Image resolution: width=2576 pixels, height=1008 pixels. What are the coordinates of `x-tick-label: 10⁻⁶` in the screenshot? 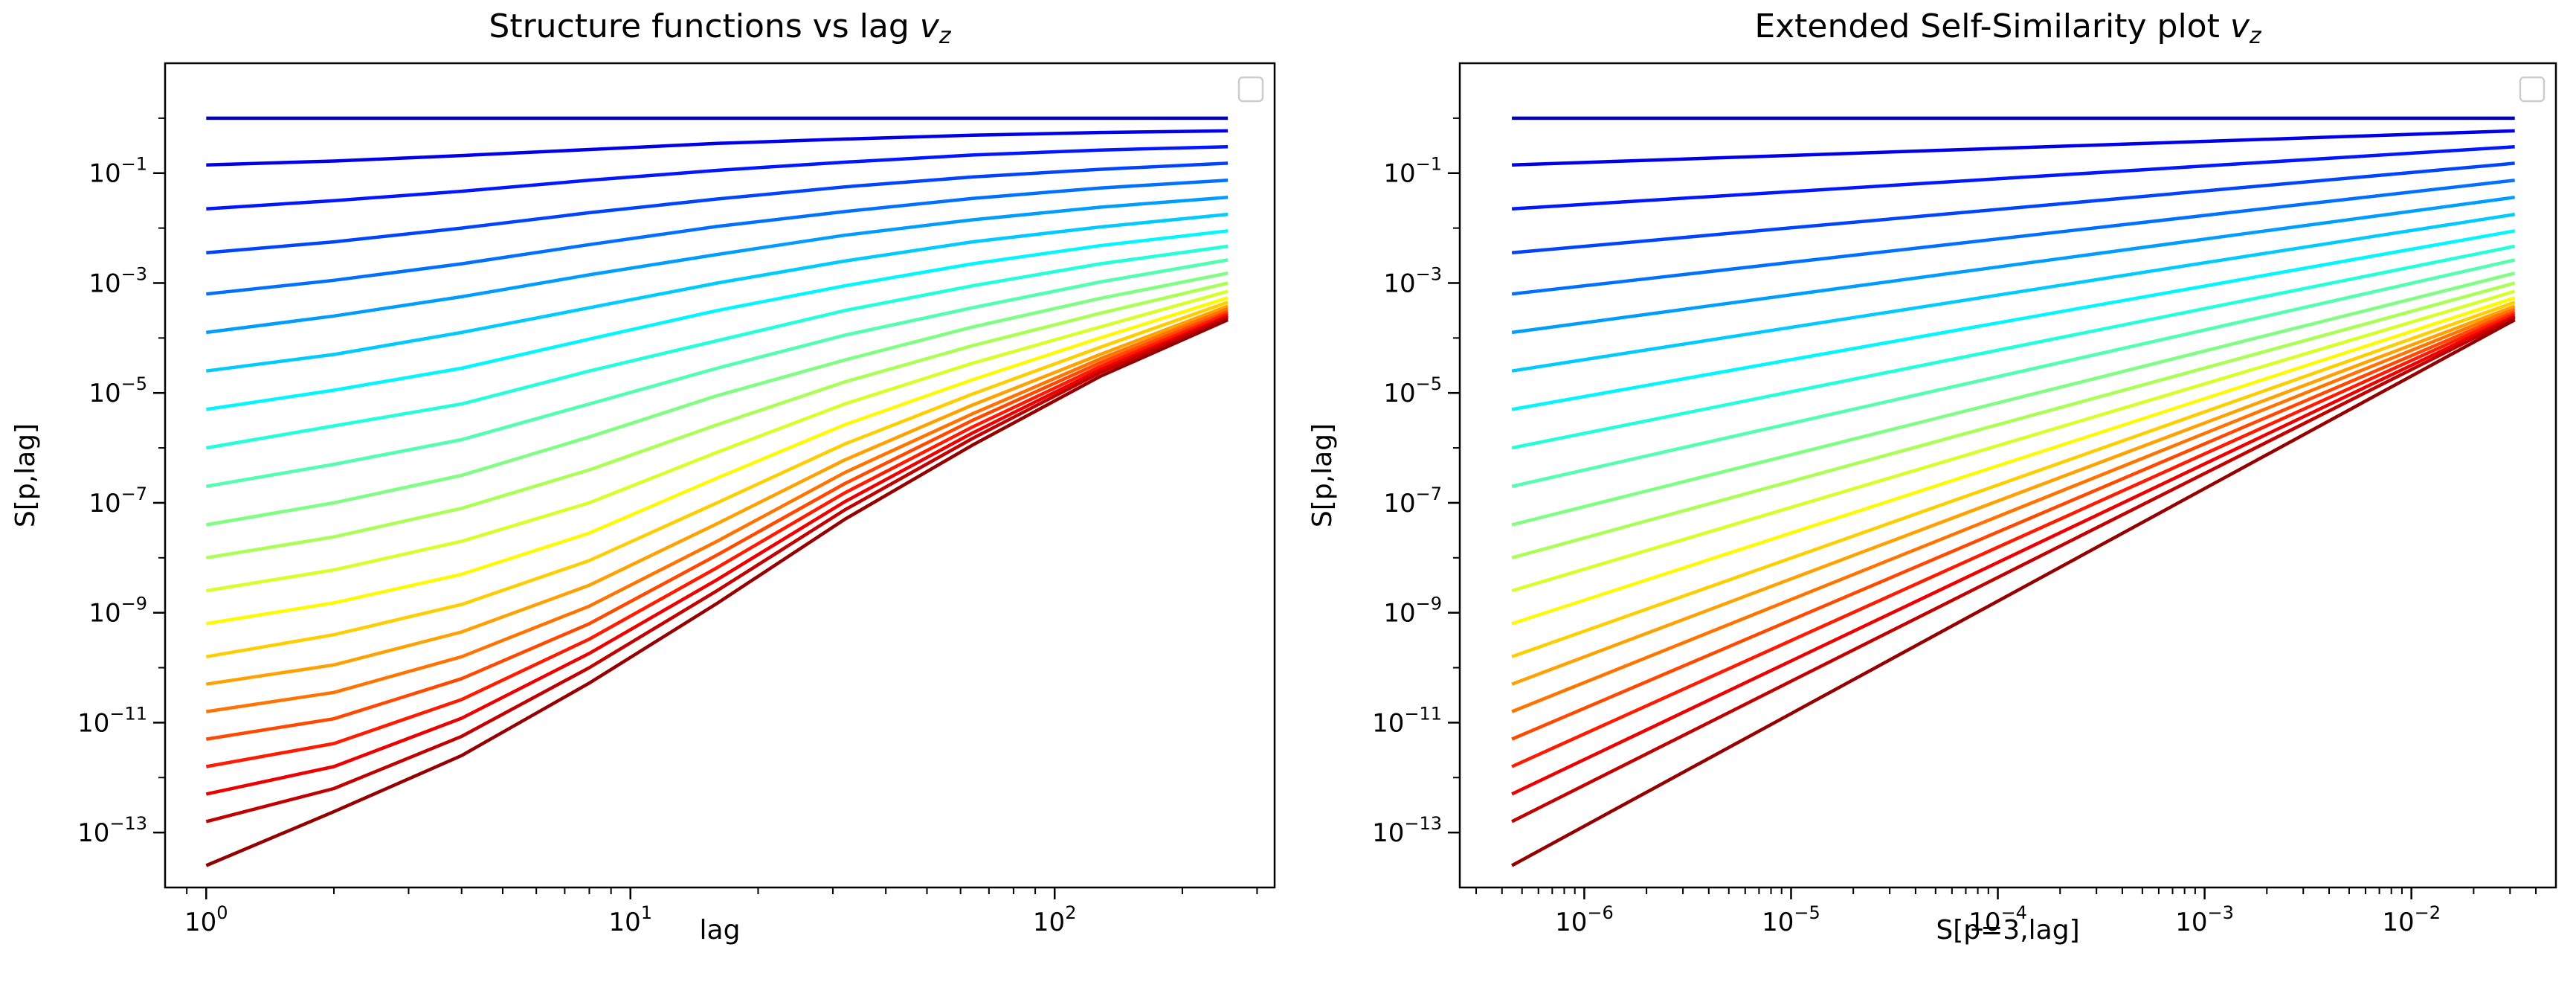 It's located at (1584, 920).